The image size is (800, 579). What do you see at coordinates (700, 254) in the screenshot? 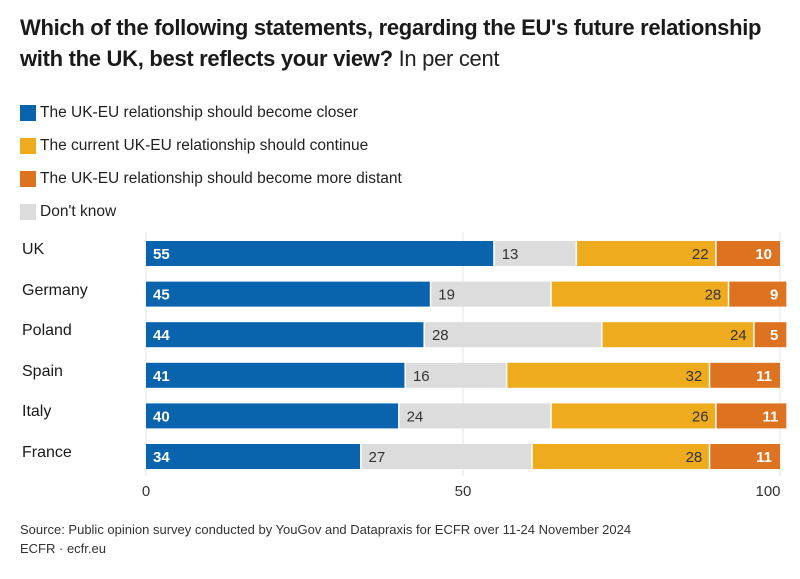
I see `data-label-continue: 22` at bounding box center [700, 254].